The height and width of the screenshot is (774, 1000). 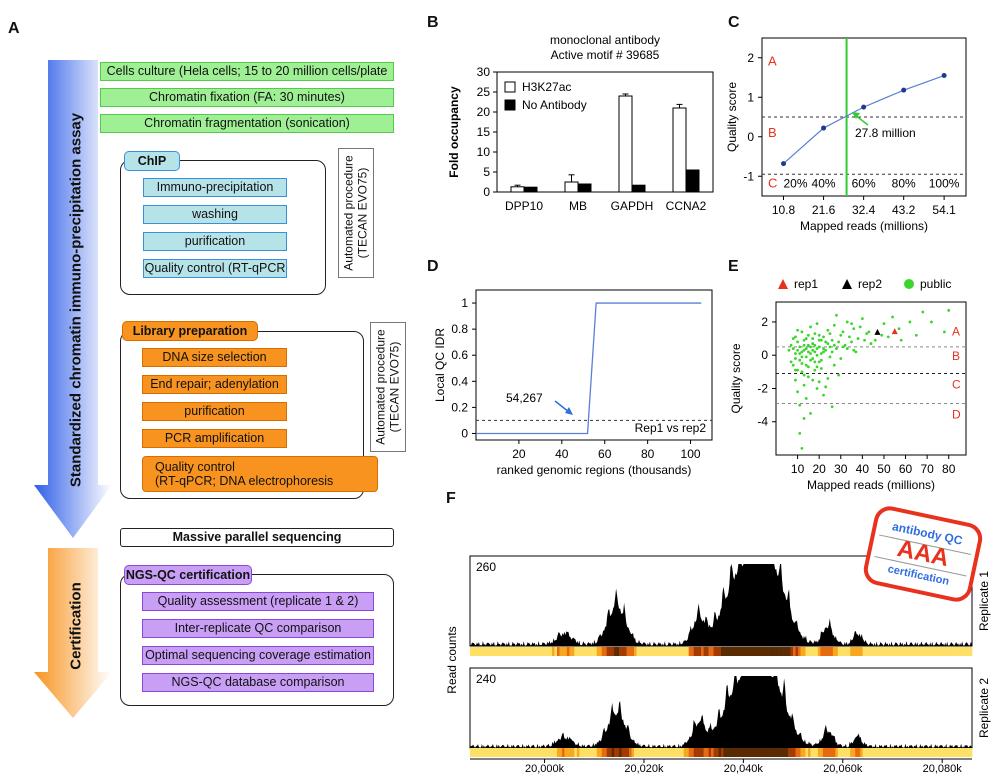 What do you see at coordinates (864, 226) in the screenshot?
I see `chart-c-xlabel: Mapped reads (millions)` at bounding box center [864, 226].